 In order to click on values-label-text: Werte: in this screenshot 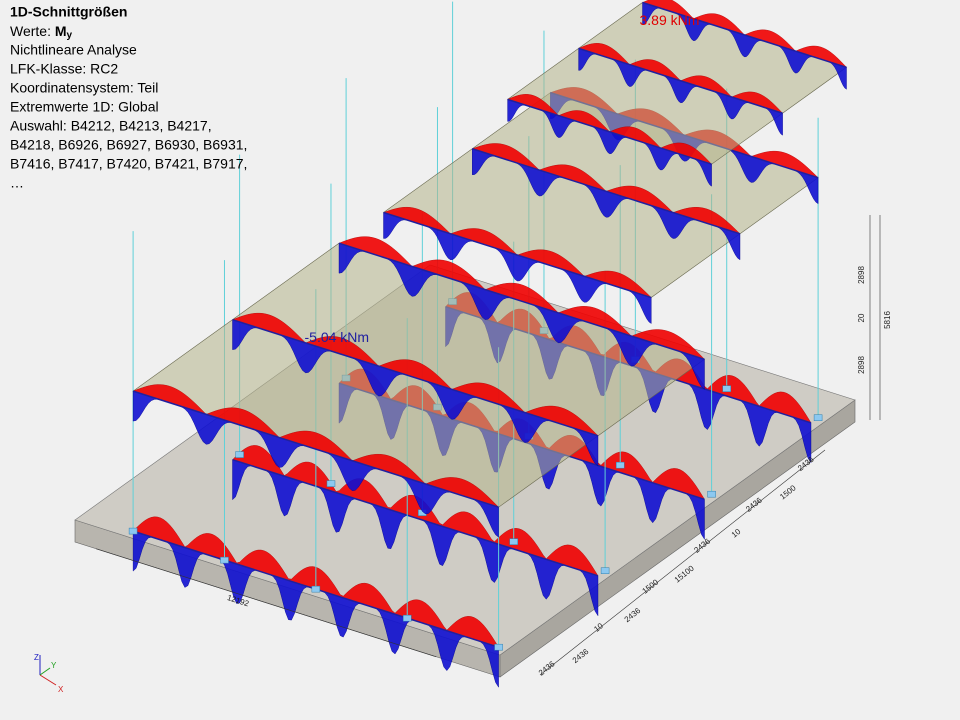, I will do `click(30, 31)`.